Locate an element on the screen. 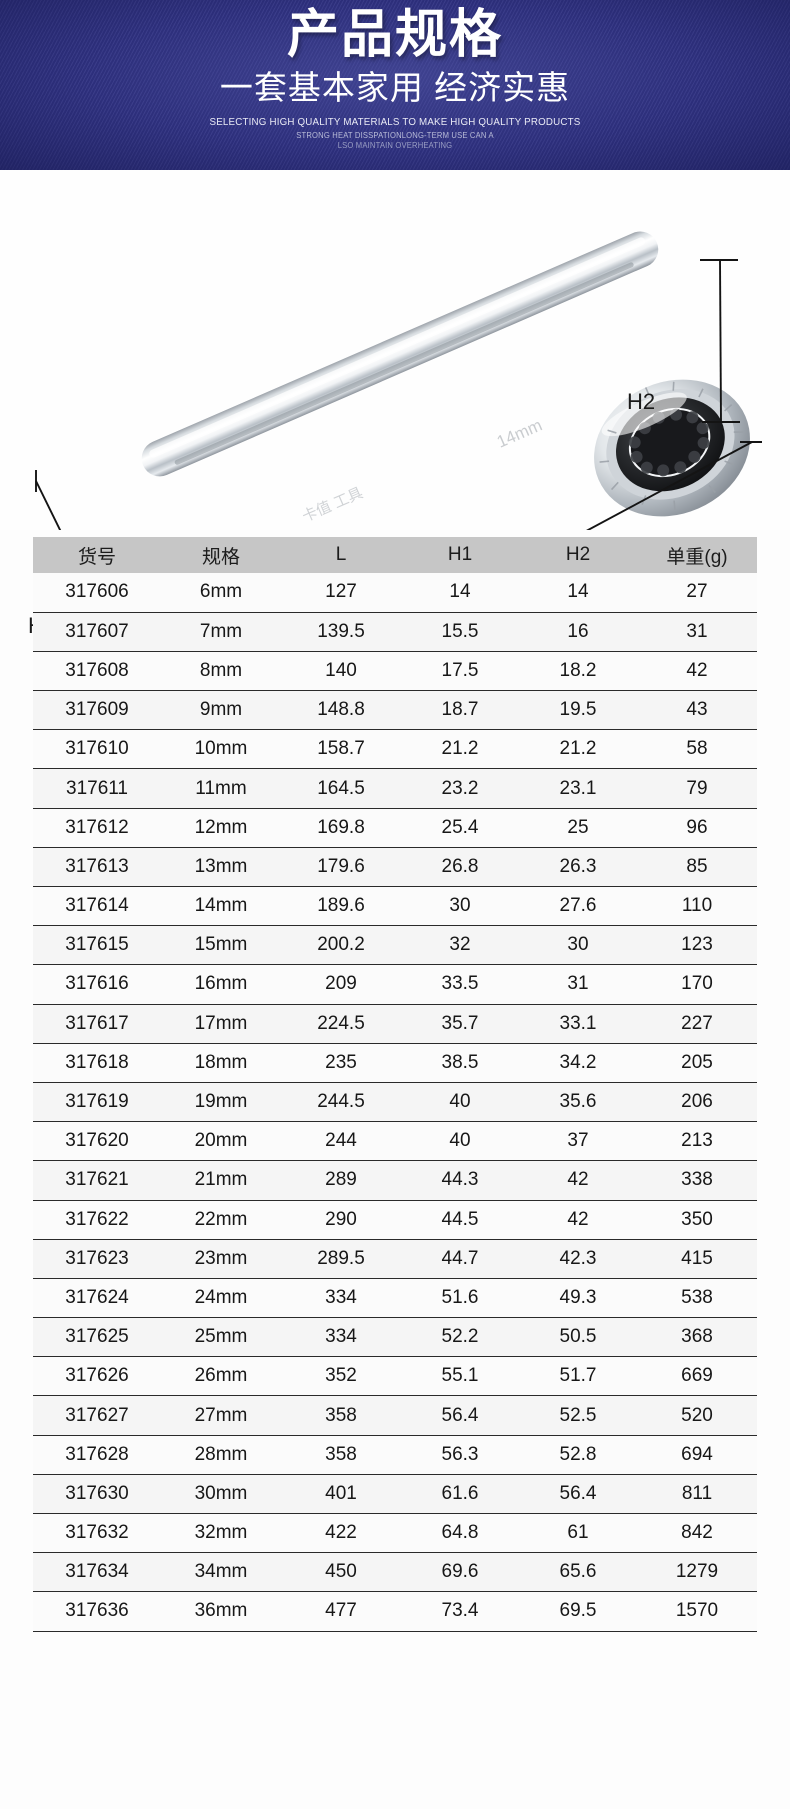 The height and width of the screenshot is (1809, 790). cell-spec: 8mm is located at coordinates (221, 671).